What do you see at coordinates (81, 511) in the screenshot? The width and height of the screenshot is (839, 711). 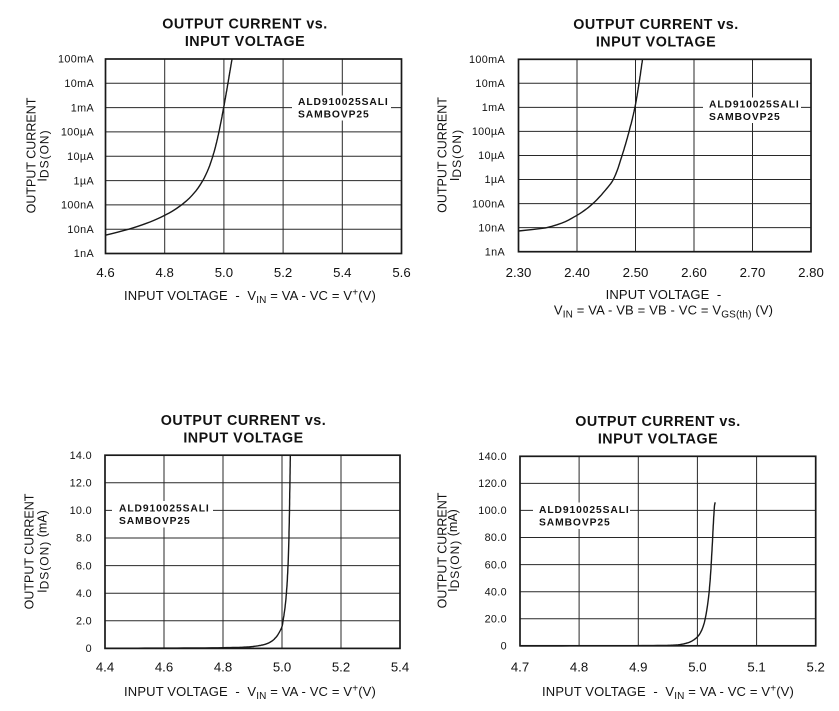 I see `svg-text: 10.0` at bounding box center [81, 511].